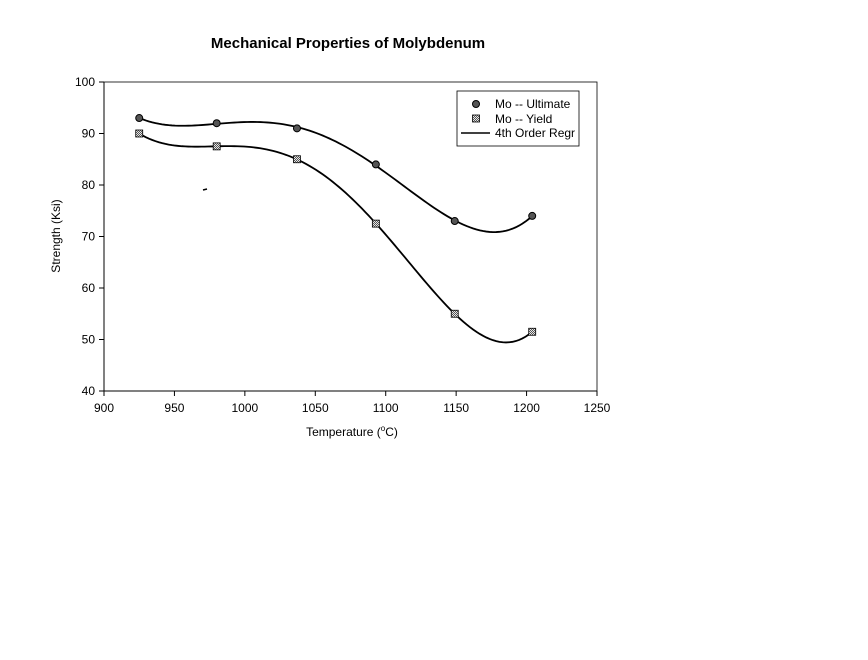 The height and width of the screenshot is (660, 868). Describe the element at coordinates (597, 408) in the screenshot. I see `x-tick-label: 1250` at that location.